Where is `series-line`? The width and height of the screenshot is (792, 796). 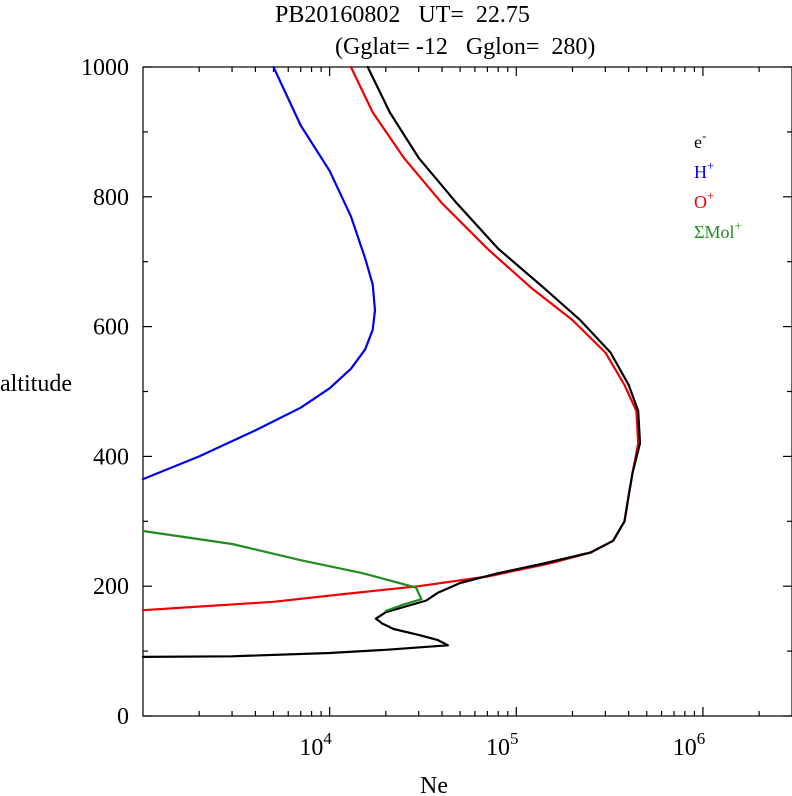 series-line is located at coordinates (282, 570).